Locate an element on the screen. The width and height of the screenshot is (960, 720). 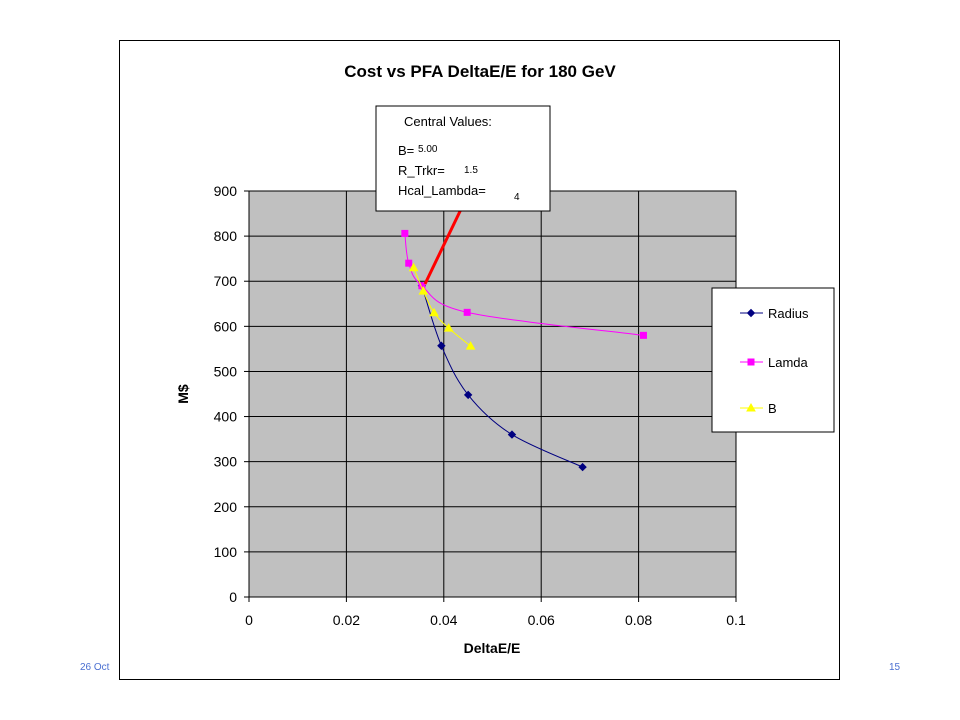
annotation-heading: Central Values: is located at coordinates (448, 121).